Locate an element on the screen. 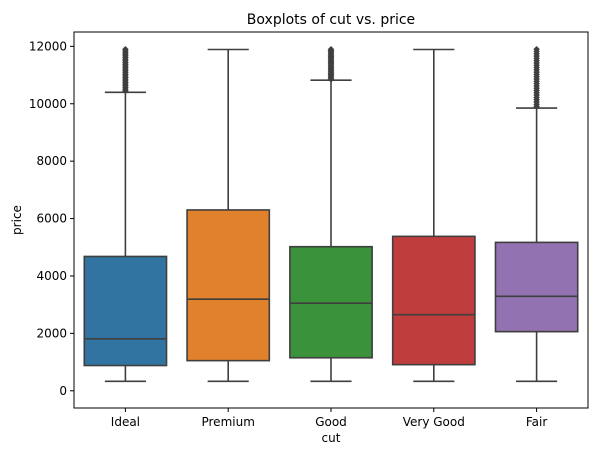  y-tick-label: 4000 is located at coordinates (51, 276).